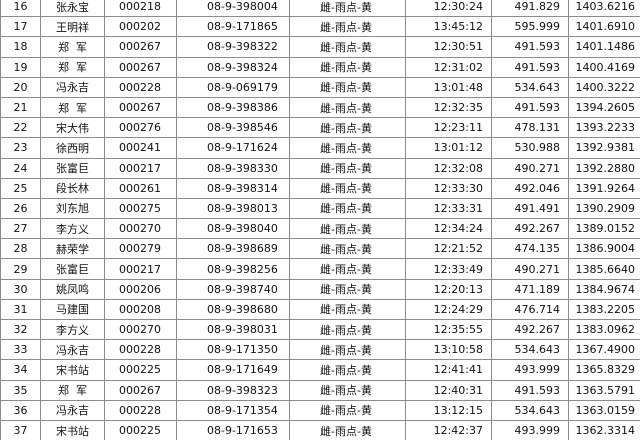 The width and height of the screenshot is (640, 440). What do you see at coordinates (233, 148) in the screenshot?
I see `ring-number: 08-9-171624` at bounding box center [233, 148].